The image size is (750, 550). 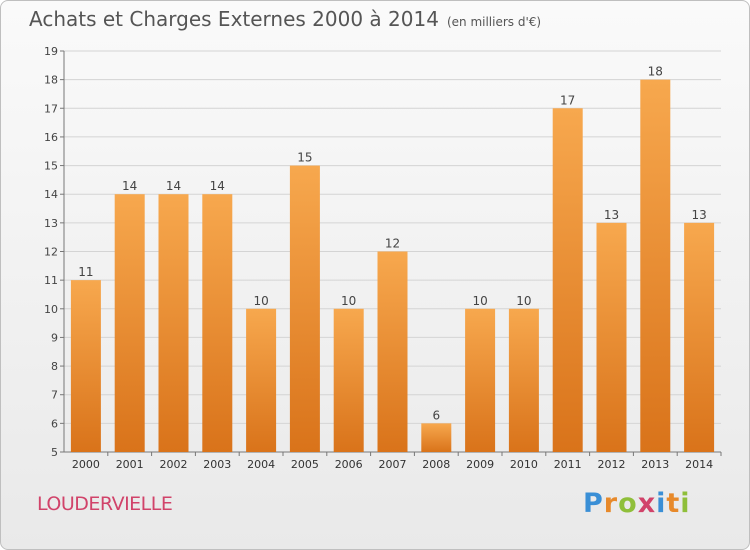 I want to click on y-tick-label: 16, so click(x=51, y=137).